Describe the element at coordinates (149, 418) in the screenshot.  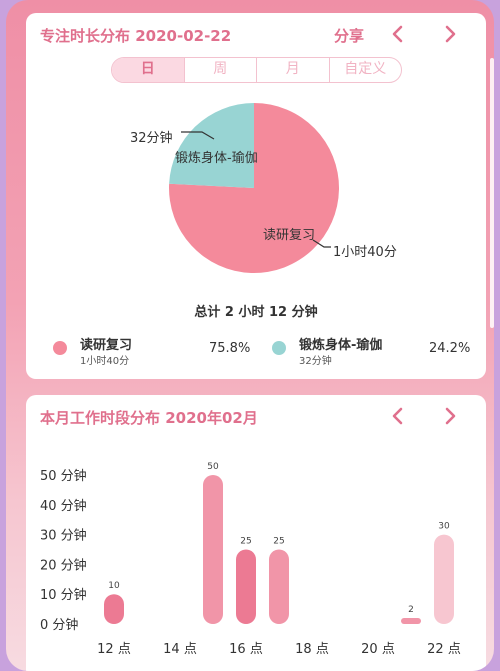
I see `monthly-card-title: 本月工作时段分布 2020年02月` at that location.